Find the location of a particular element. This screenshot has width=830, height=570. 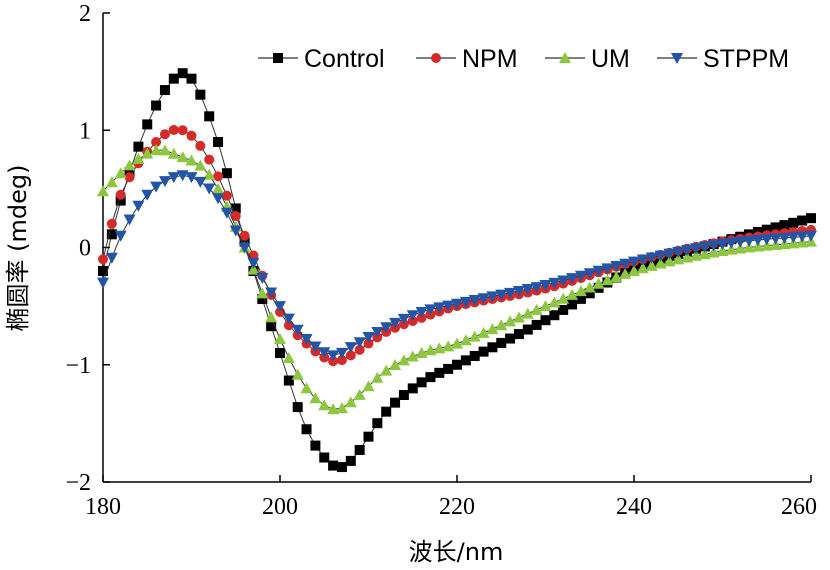

legend-label: STPPM is located at coordinates (746, 59).